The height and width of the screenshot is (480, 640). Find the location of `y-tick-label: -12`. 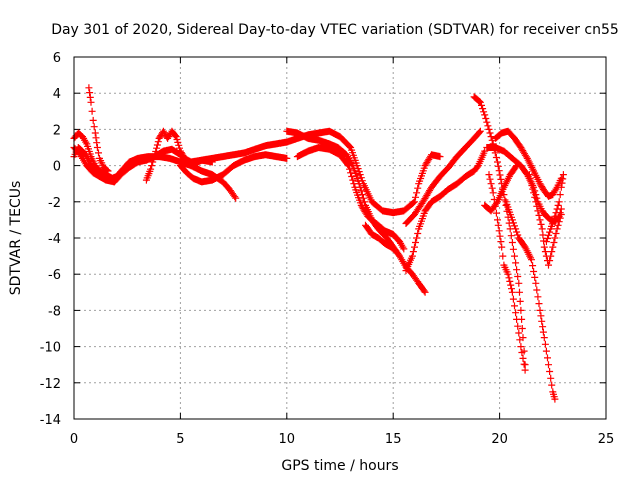

y-tick-label: -12 is located at coordinates (50, 384).